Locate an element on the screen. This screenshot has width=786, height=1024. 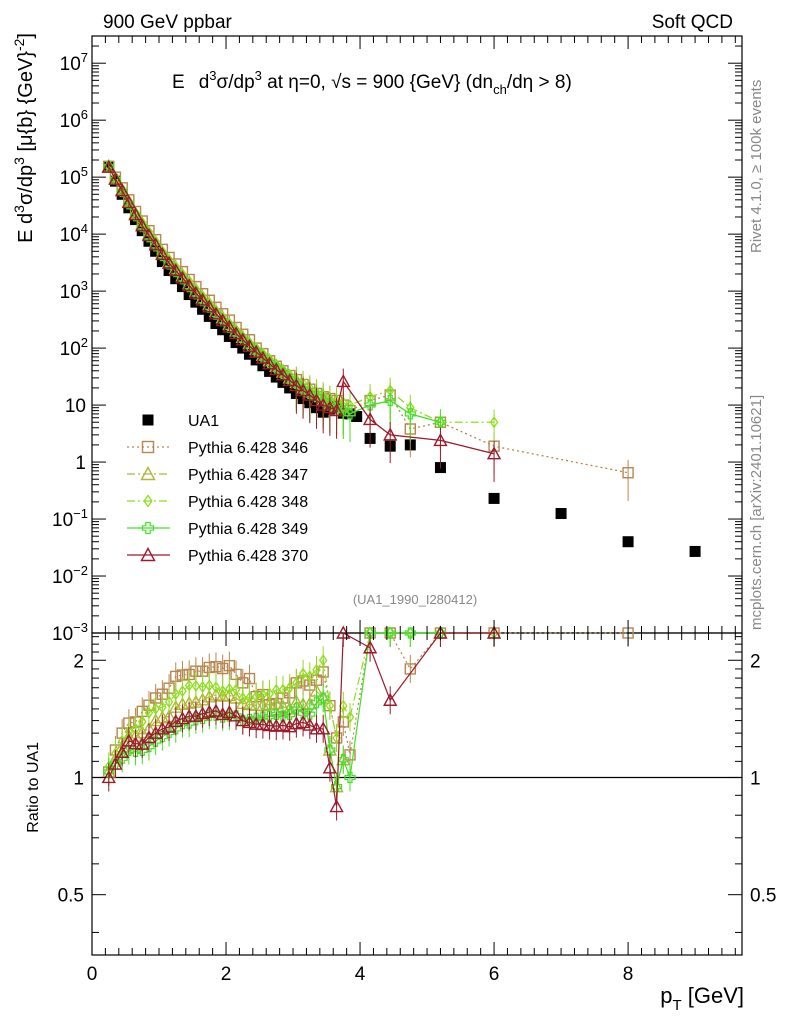
legend-label: Pythia 6.428 349 is located at coordinates (248, 529).